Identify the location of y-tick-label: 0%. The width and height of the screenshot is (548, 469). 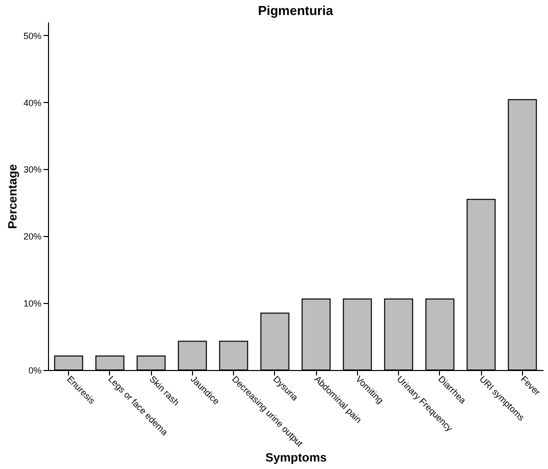
(35, 371).